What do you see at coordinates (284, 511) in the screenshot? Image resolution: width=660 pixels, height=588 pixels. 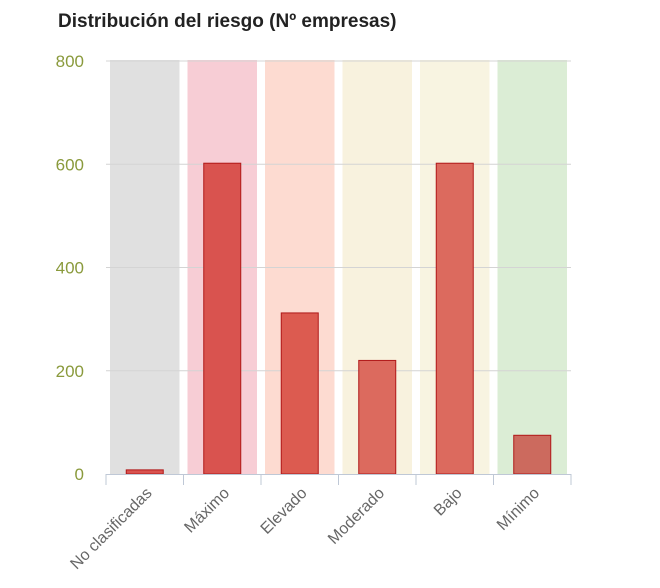 I see `x-tick-label: Elevado` at bounding box center [284, 511].